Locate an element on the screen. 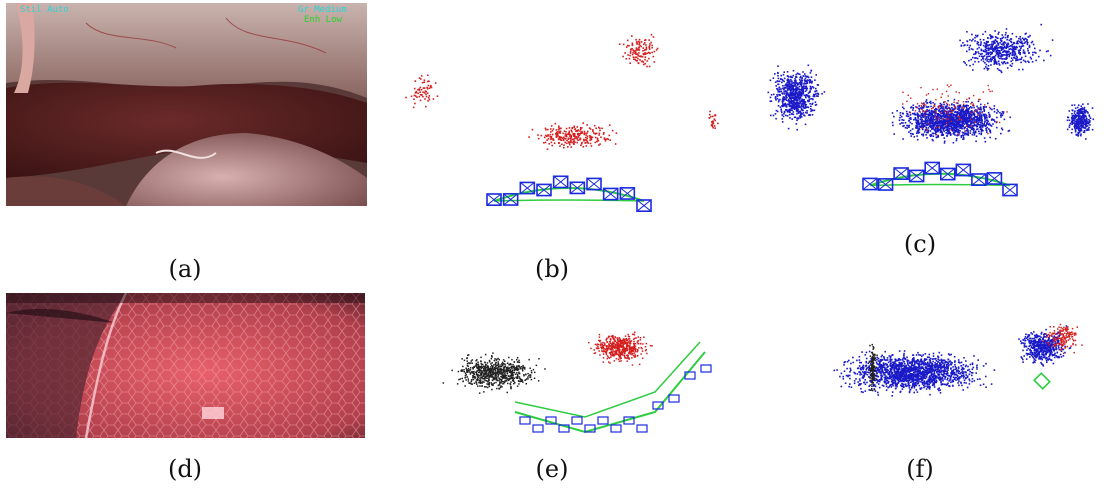 The image size is (1112, 491). panel-a-photo: Stil Auto Gr Medium Enh Low is located at coordinates (186, 104).